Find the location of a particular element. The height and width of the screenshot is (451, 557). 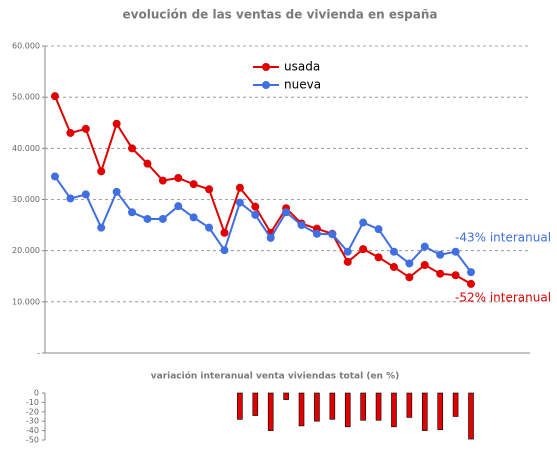

y-tick-label: -40 is located at coordinates (32, 430).